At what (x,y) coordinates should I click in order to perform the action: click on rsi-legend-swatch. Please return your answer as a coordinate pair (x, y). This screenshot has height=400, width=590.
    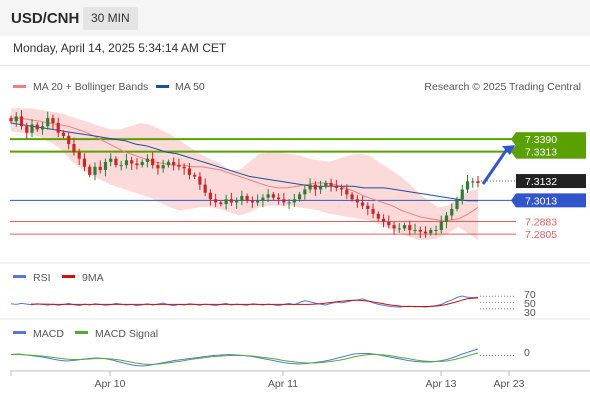
    Looking at the image, I should click on (19, 276).